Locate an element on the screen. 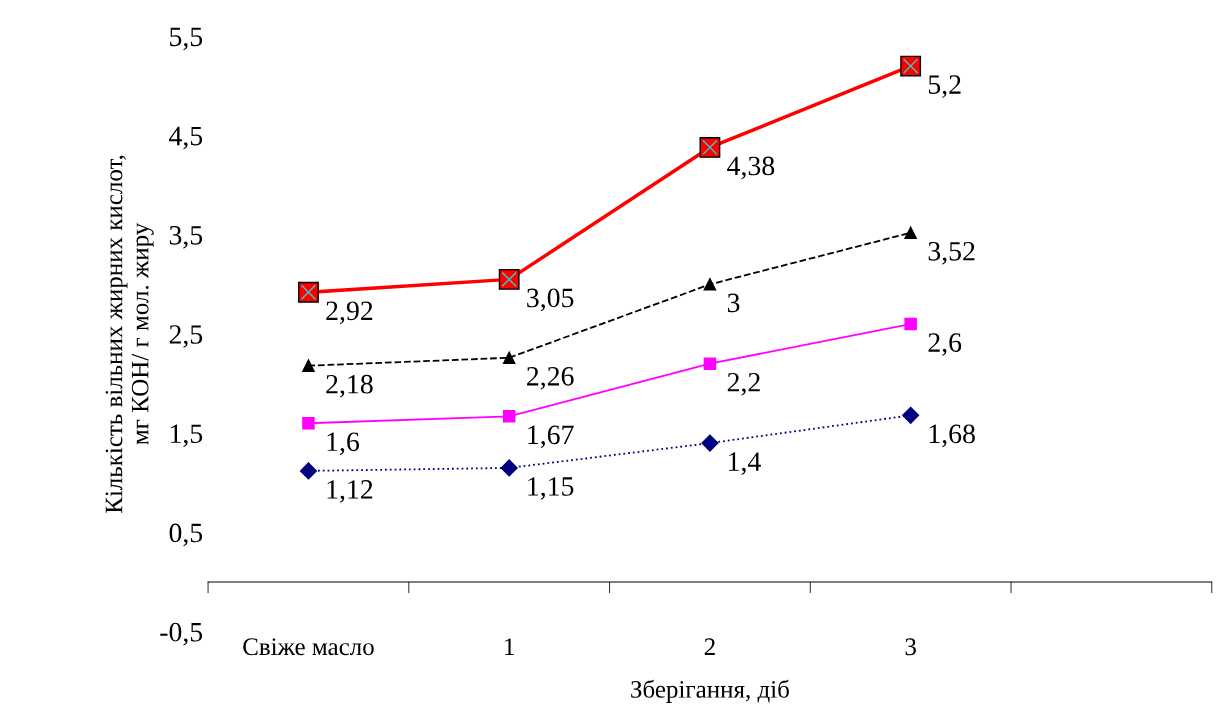 This screenshot has height=726, width=1224. data-label: 1,12 is located at coordinates (350, 491).